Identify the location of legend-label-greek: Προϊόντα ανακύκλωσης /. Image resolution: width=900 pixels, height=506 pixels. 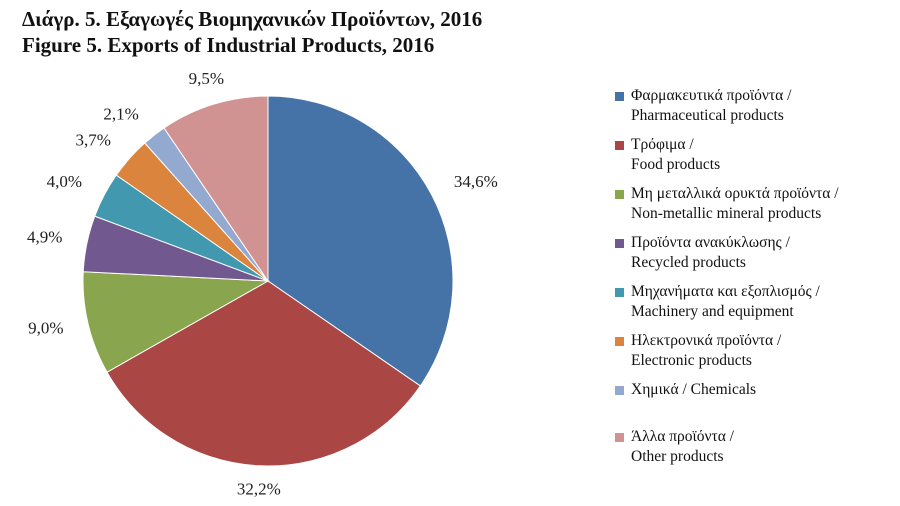
(710, 242).